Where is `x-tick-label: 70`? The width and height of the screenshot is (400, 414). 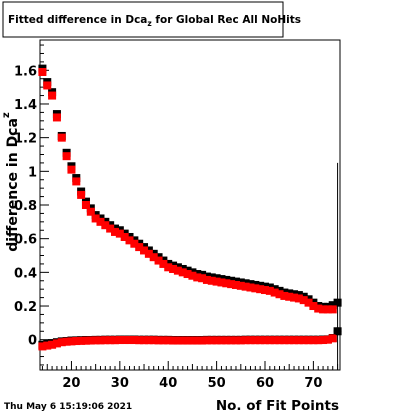 x-tick-label: 70 is located at coordinates (313, 383).